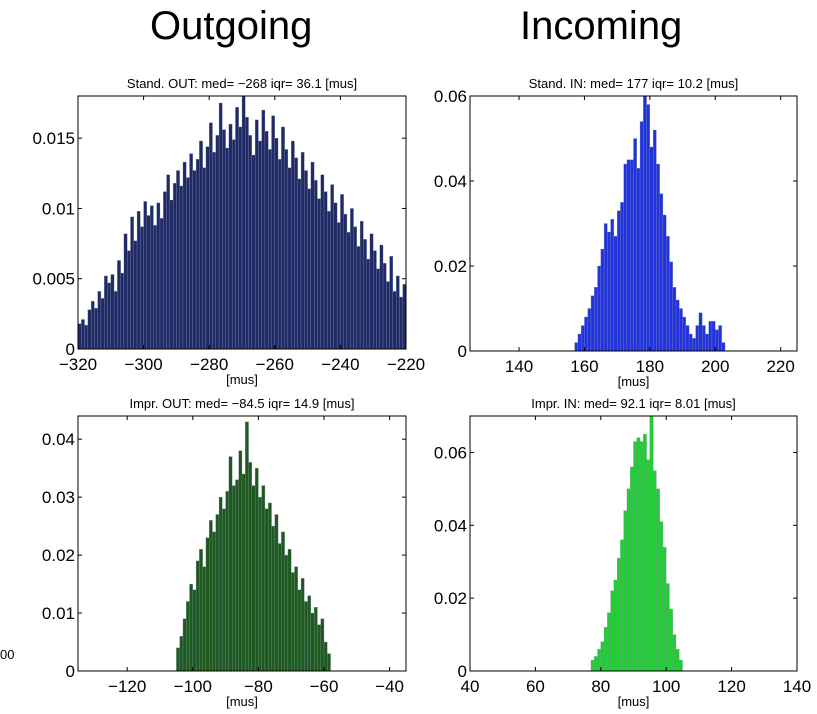  Describe the element at coordinates (450, 452) in the screenshot. I see `y-tick-label: 0.06` at that location.